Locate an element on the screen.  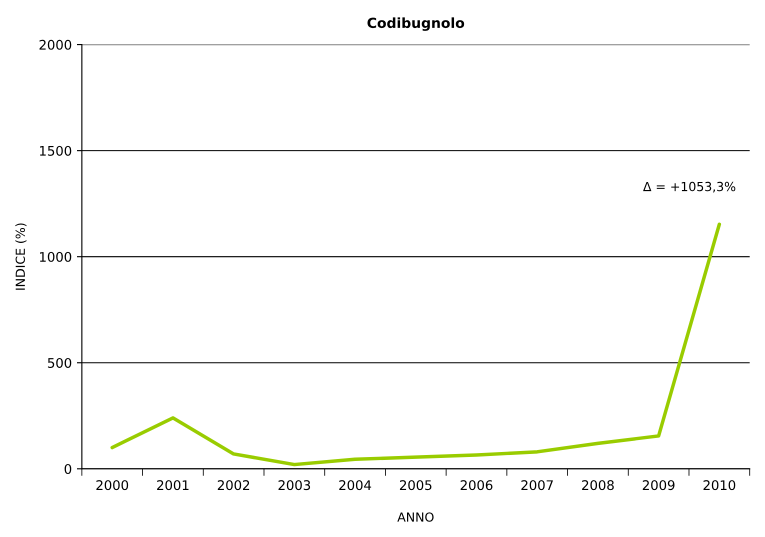
x-tick-label: 2005 is located at coordinates (416, 485).